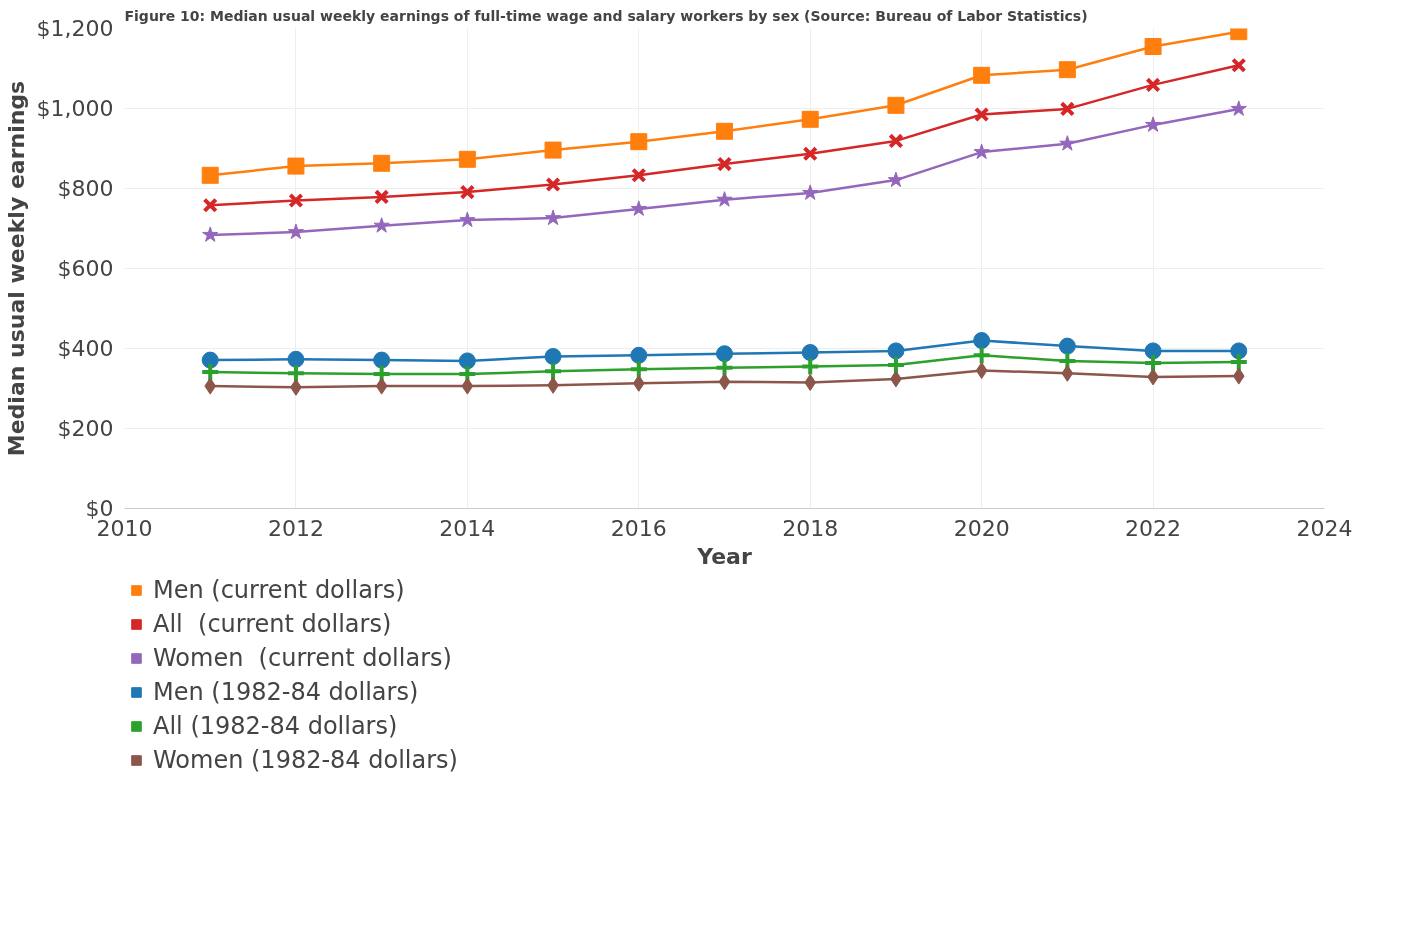 This screenshot has height=934, width=1421. I want to click on legend-label: All (current dollars), so click(272, 624).